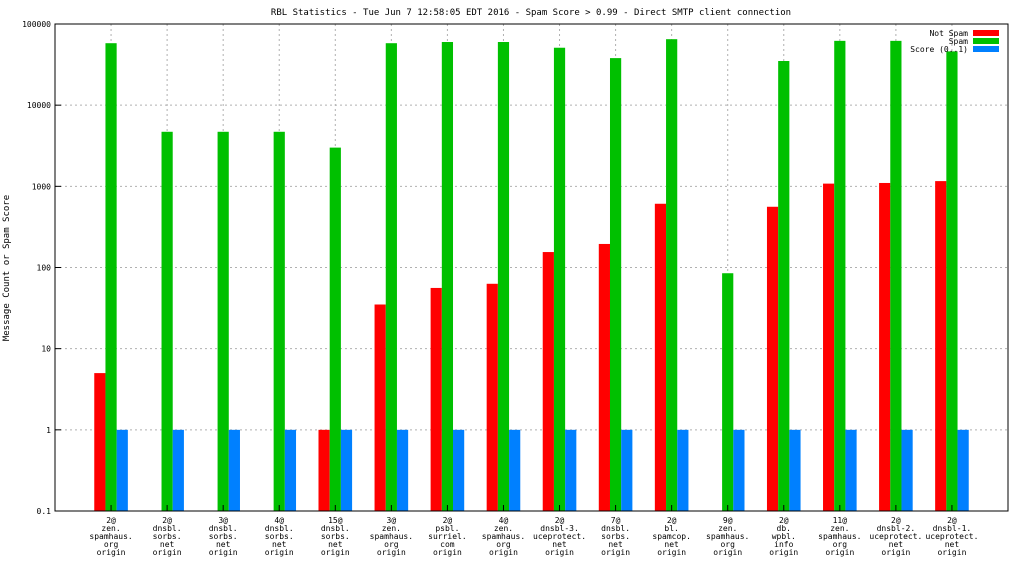 Image resolution: width=1024 pixels, height=576 pixels. Describe the element at coordinates (335, 520) in the screenshot. I see `x-tick-label: 15@` at that location.